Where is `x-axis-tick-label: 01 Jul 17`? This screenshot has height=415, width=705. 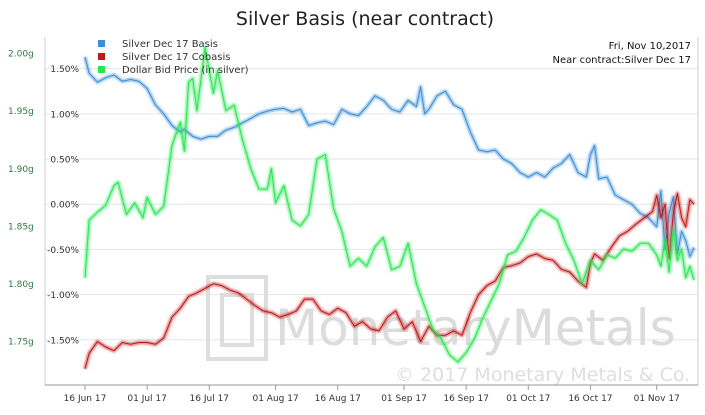 x-axis-tick-label: 01 Jul 17 is located at coordinates (147, 399).